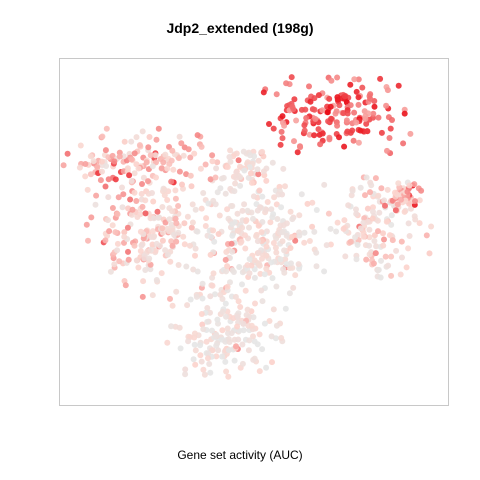 Image resolution: width=480 pixels, height=480 pixels. Describe the element at coordinates (404, 211) in the screenshot. I see `scatter-point-far-right-arm` at that location.